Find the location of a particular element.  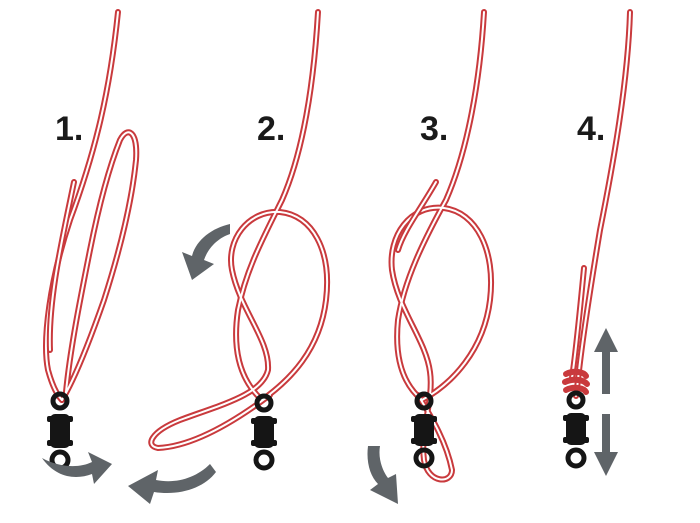

step-2-number: 2. is located at coordinates (271, 129).